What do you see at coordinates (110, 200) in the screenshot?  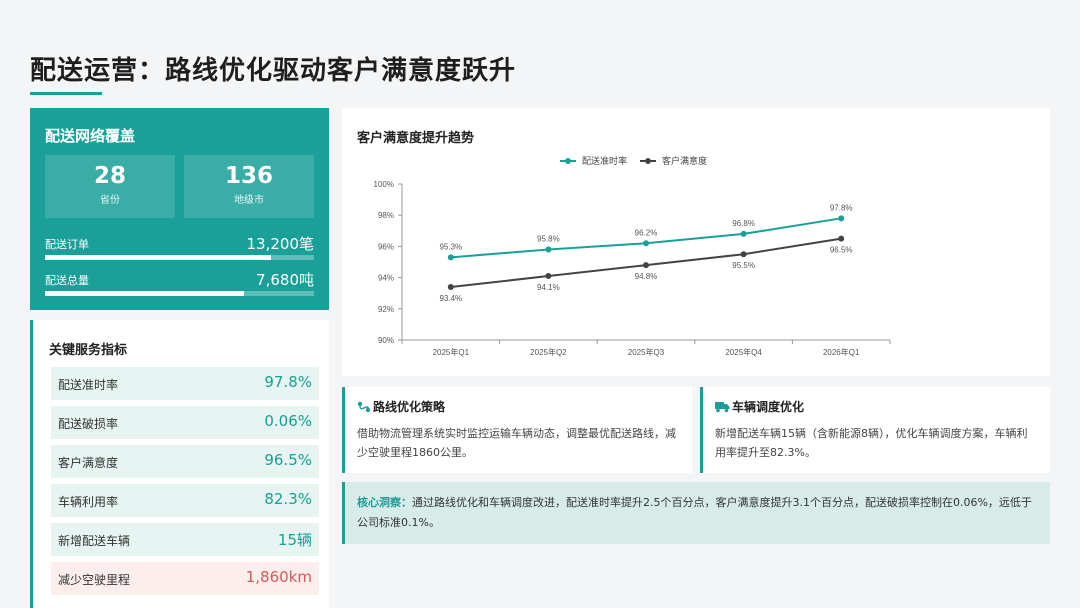 I see `stat-unit: 省份` at bounding box center [110, 200].